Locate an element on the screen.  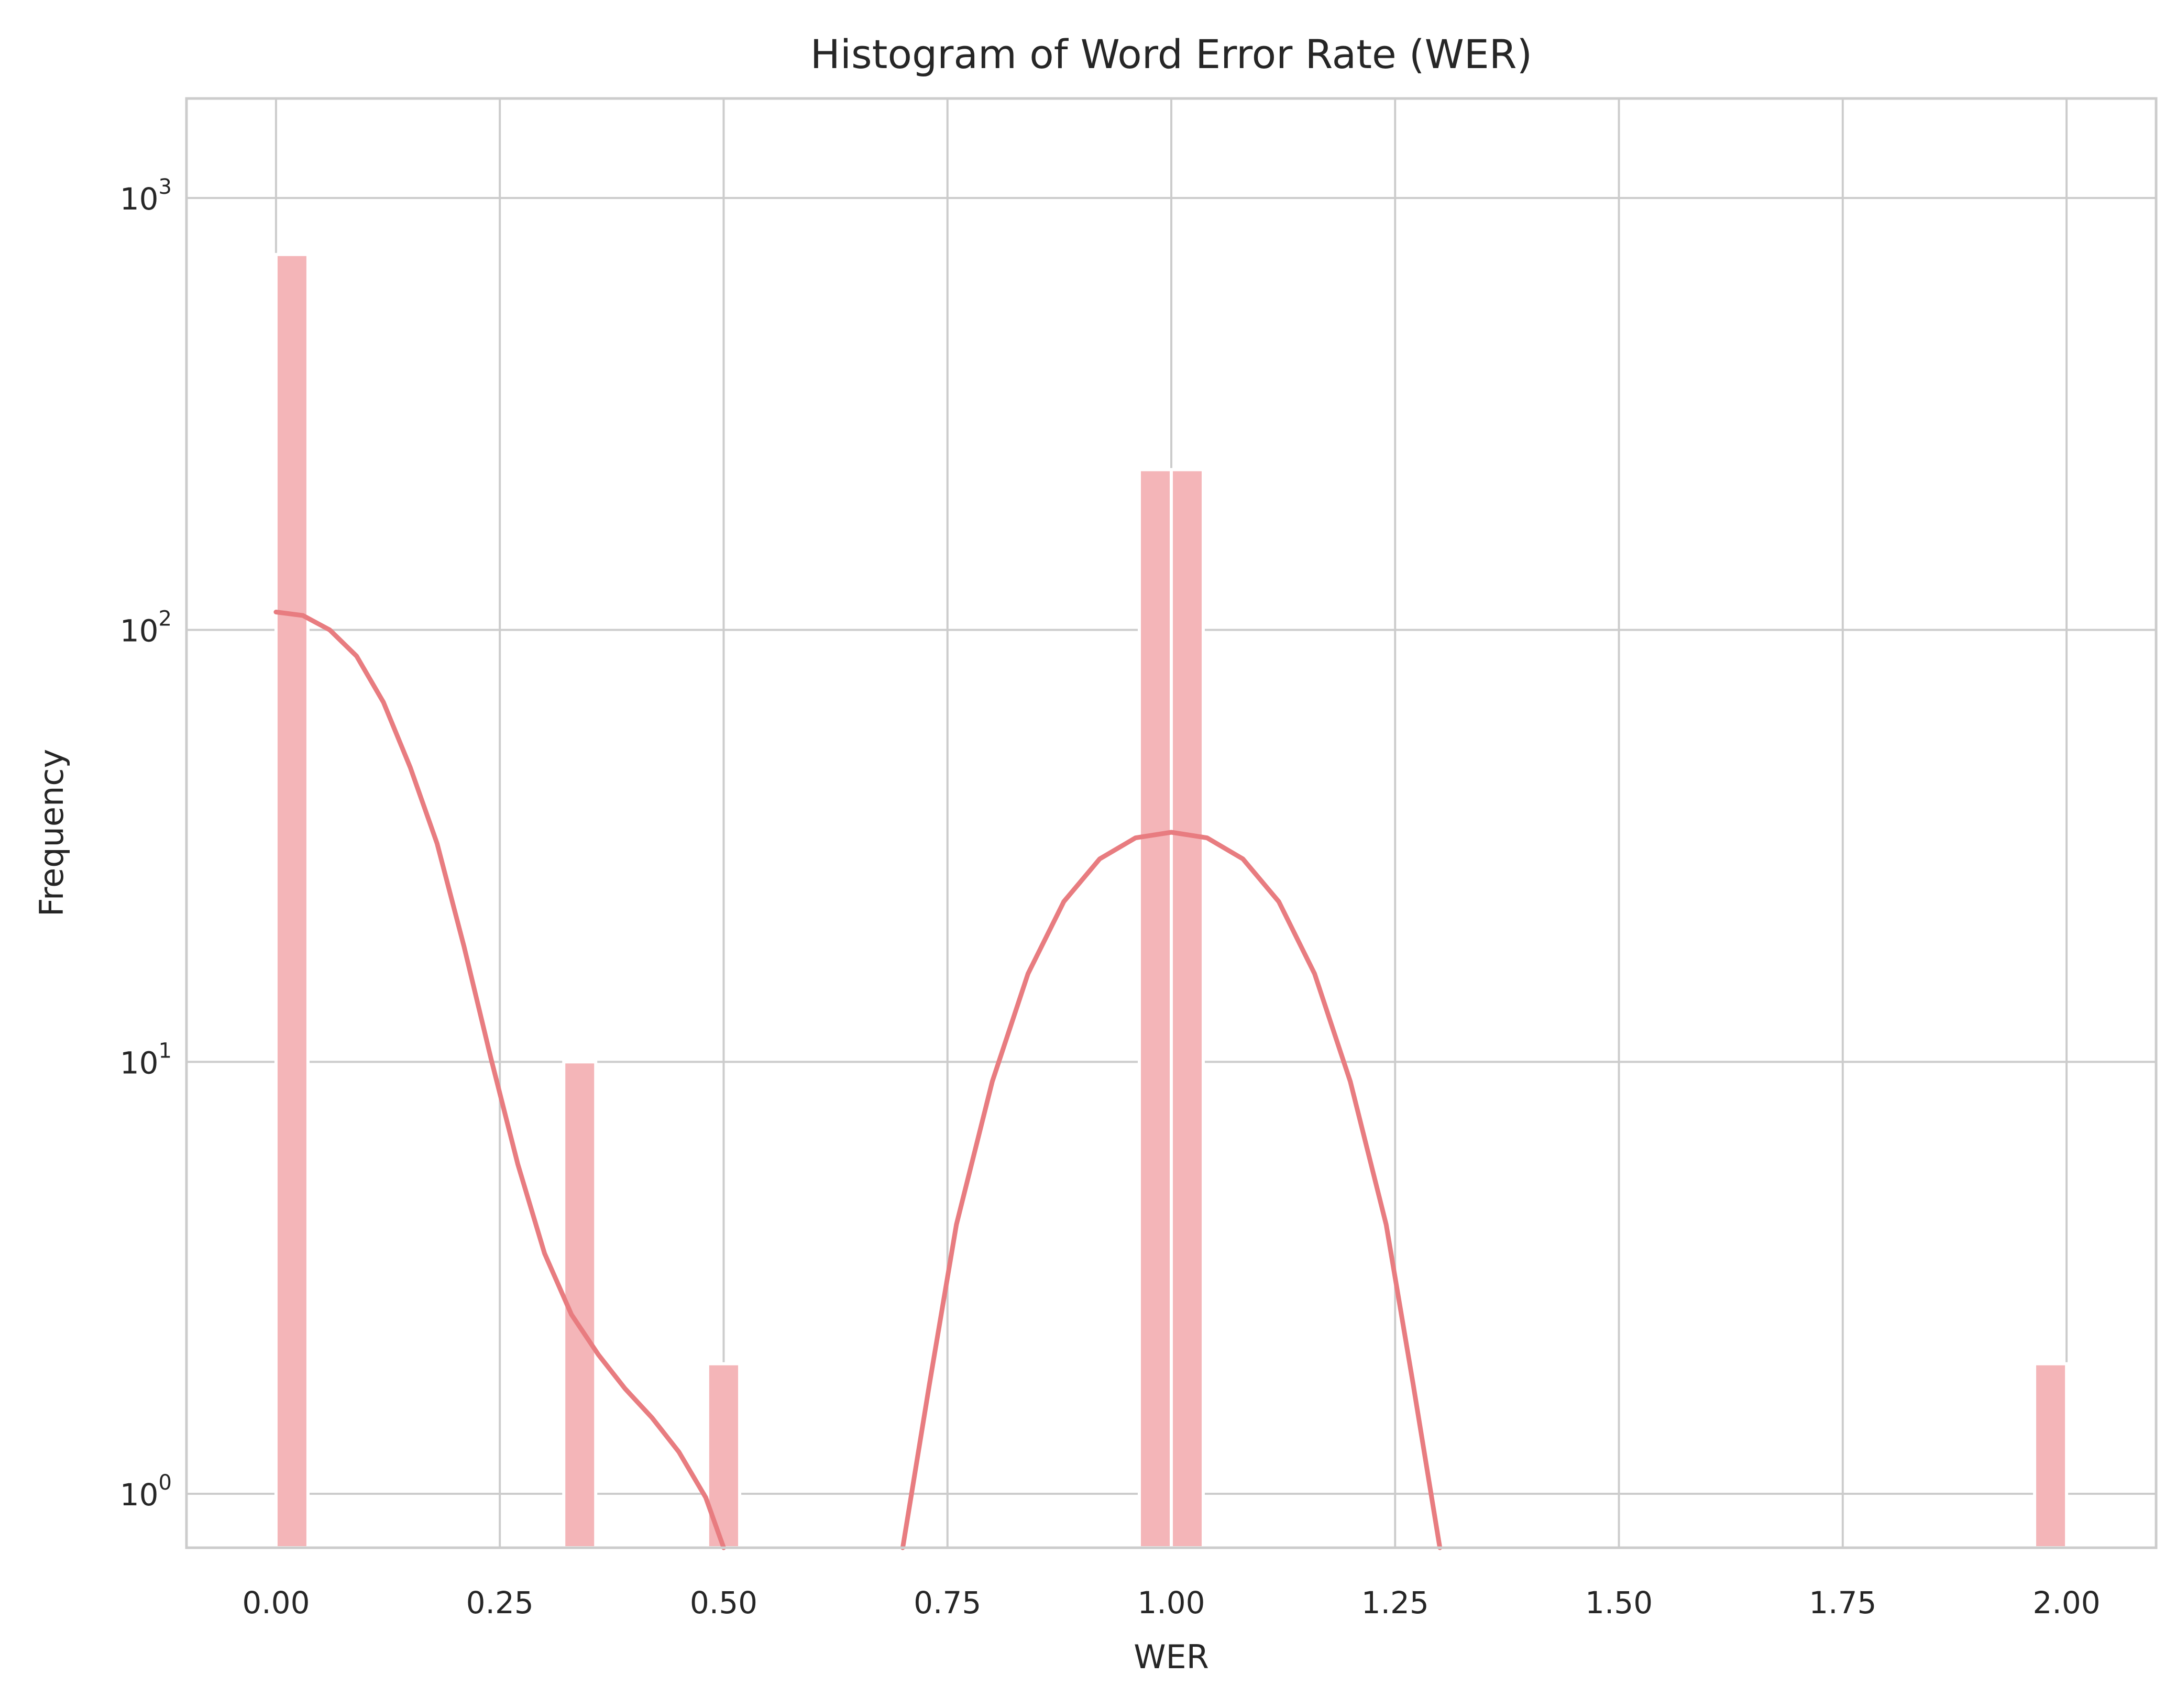
y-tick-label: 10³ is located at coordinates (146, 196).